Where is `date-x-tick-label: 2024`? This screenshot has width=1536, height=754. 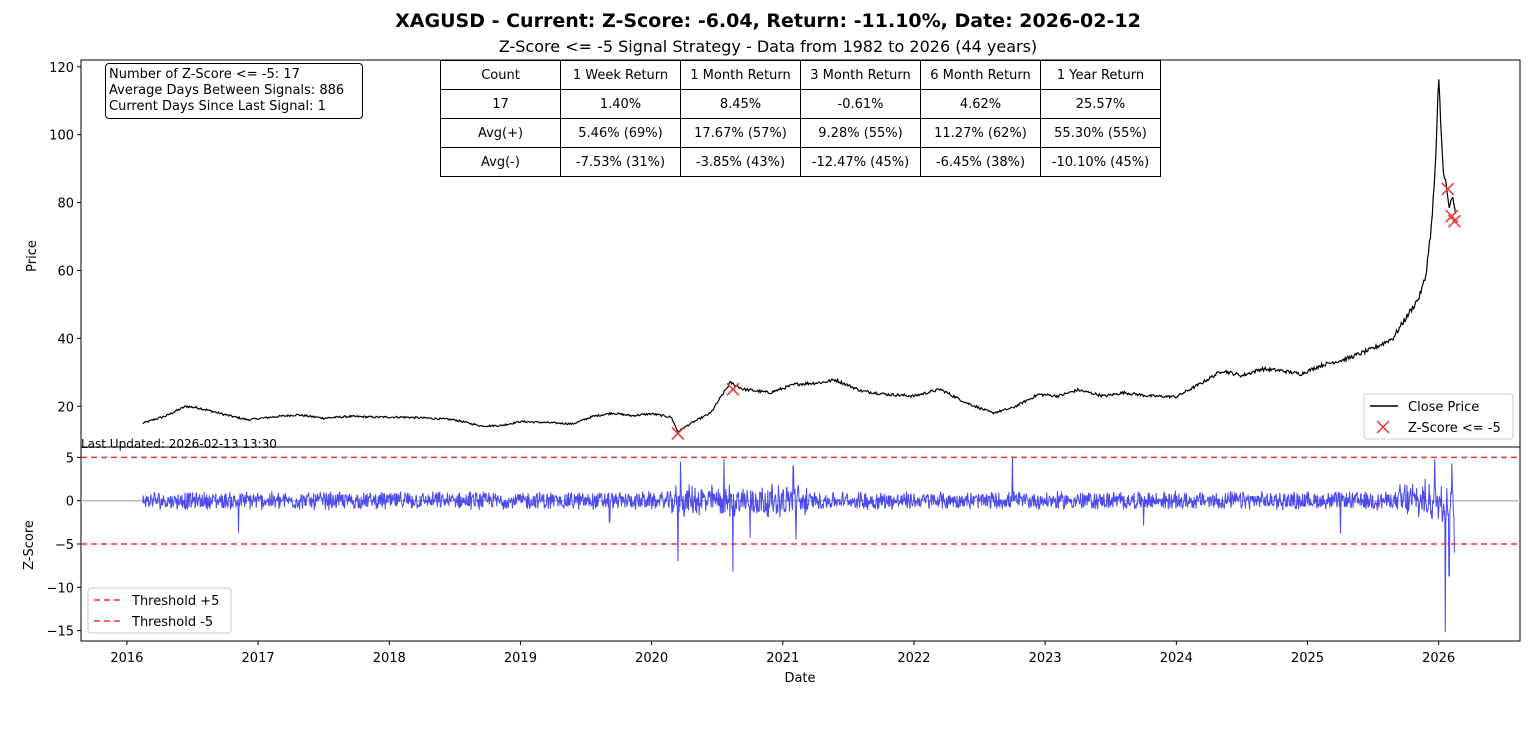
date-x-tick-label: 2024 is located at coordinates (1176, 658).